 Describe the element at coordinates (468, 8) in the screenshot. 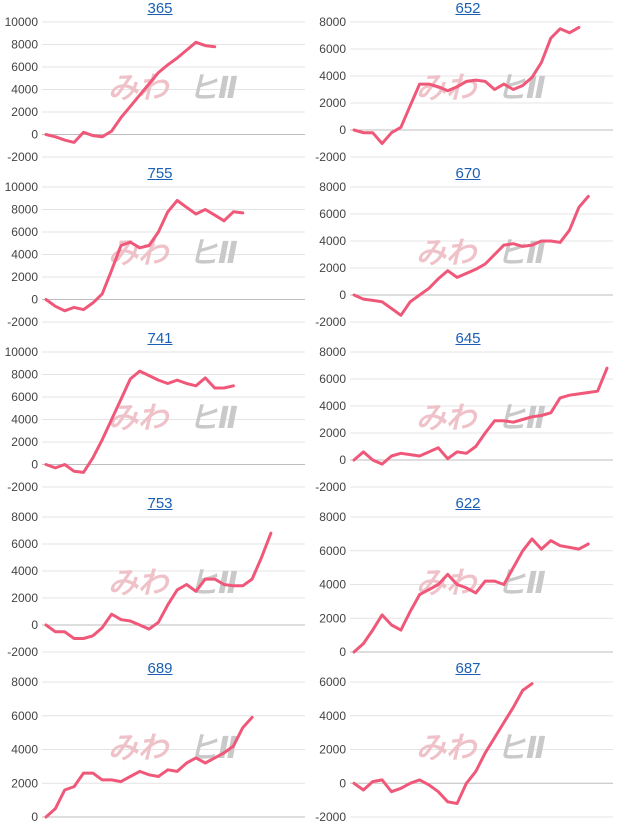

I see `chart-title-link: 652` at that location.